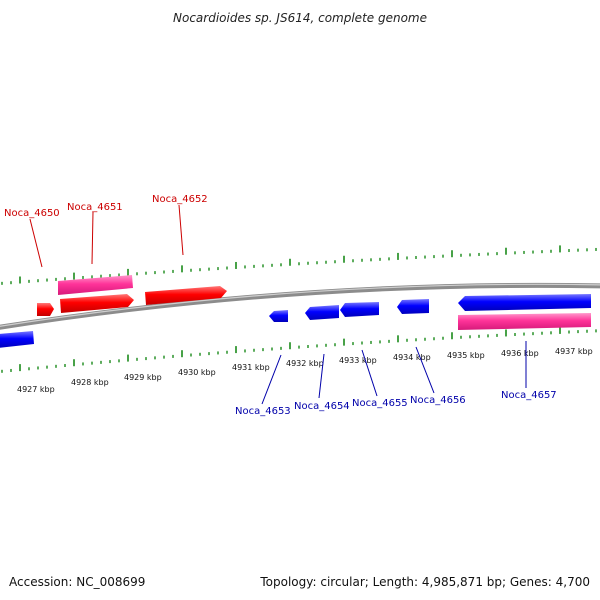 This screenshot has height=600, width=600. I want to click on forward-genes, so click(132, 295).